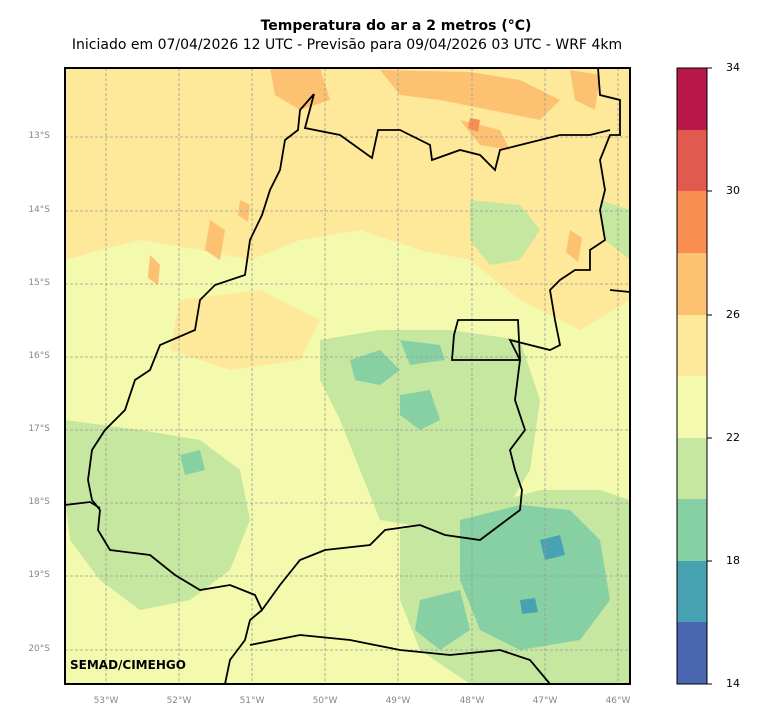 Image resolution: width=764 pixels, height=728 pixels. I want to click on lat-label: 19°S, so click(39, 575).